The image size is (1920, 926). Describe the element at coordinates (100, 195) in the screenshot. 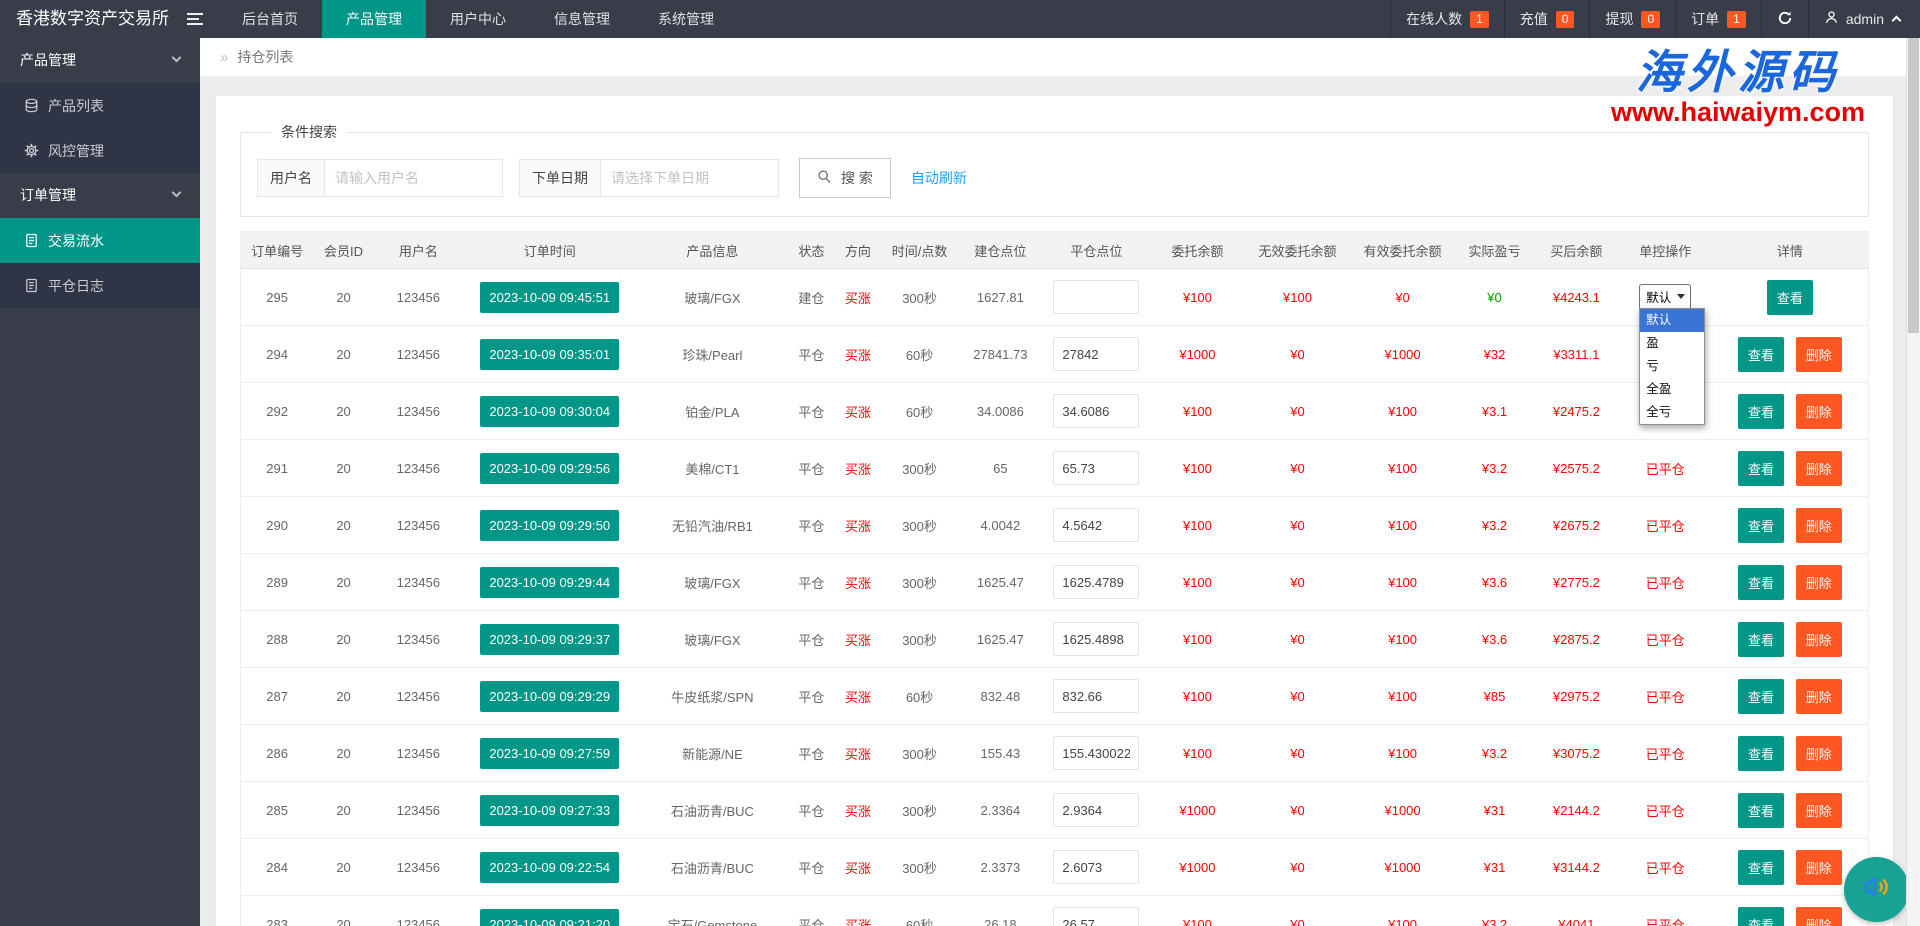

I see `sidebar-group-order-management: 订单管理` at that location.